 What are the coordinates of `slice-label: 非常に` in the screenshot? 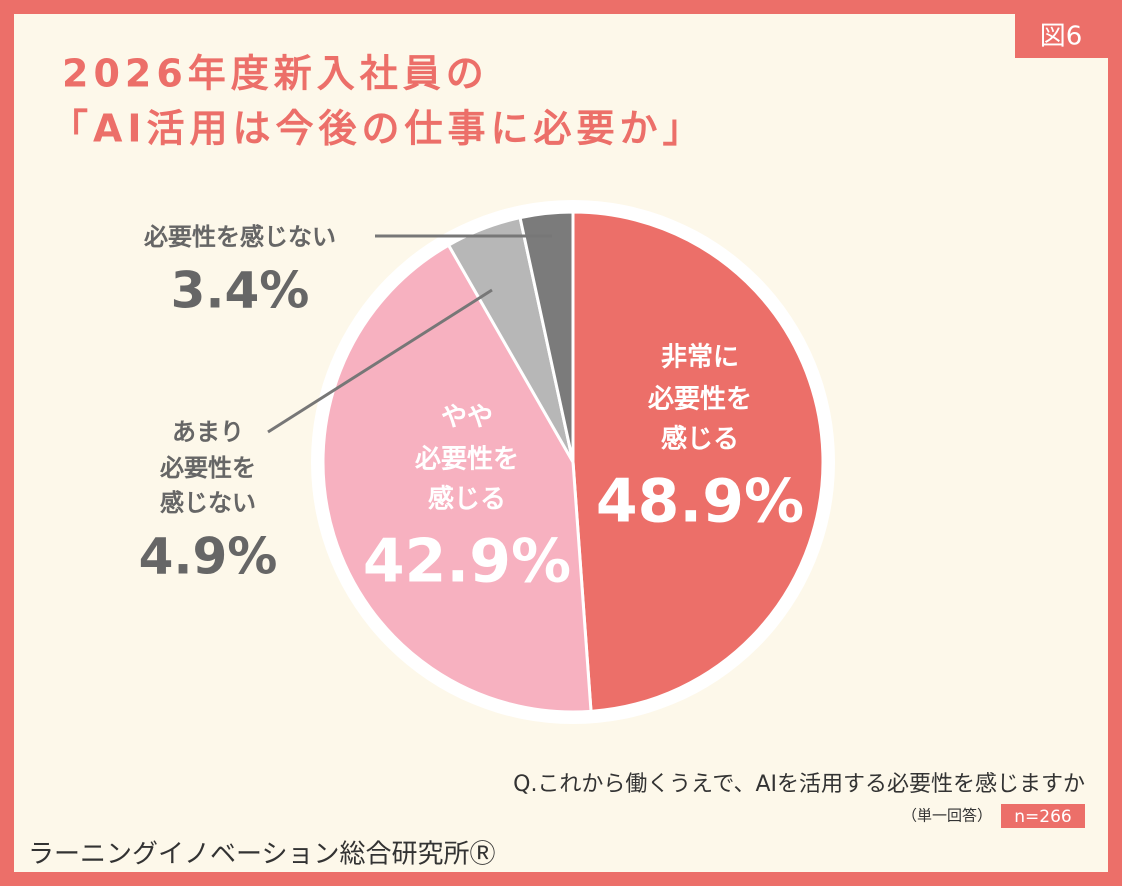 It's located at (700, 358).